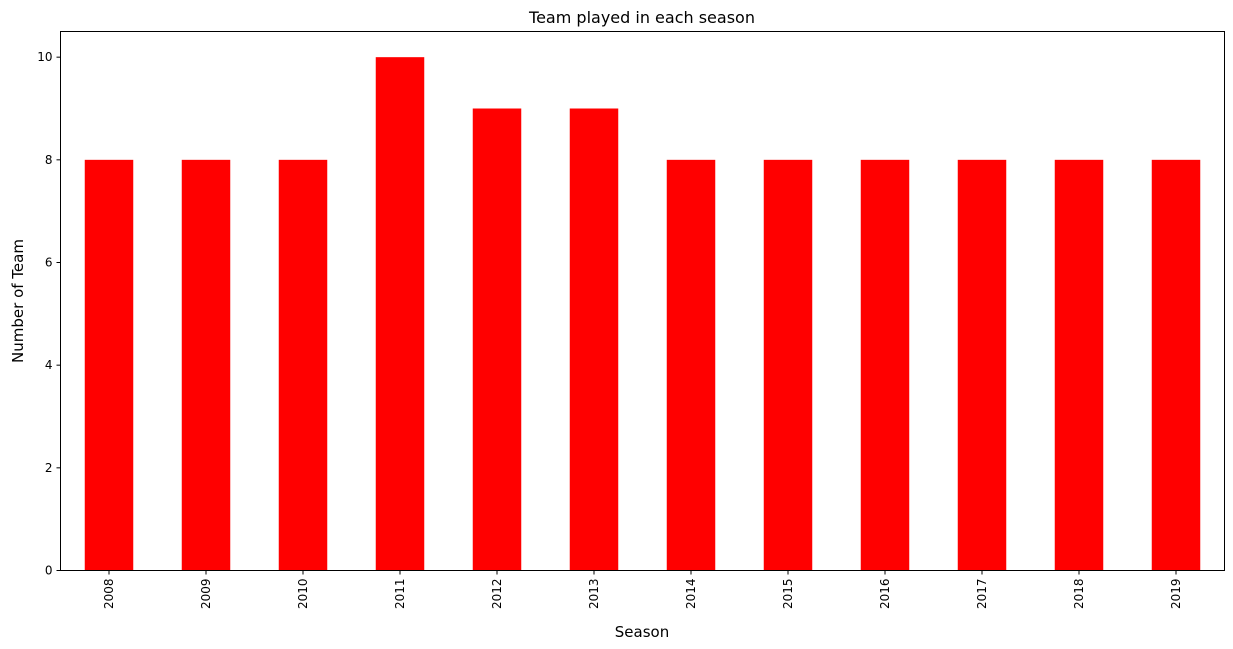 Image resolution: width=1233 pixels, height=649 pixels. What do you see at coordinates (49, 571) in the screenshot?
I see `y-tick-label-0: 0` at bounding box center [49, 571].